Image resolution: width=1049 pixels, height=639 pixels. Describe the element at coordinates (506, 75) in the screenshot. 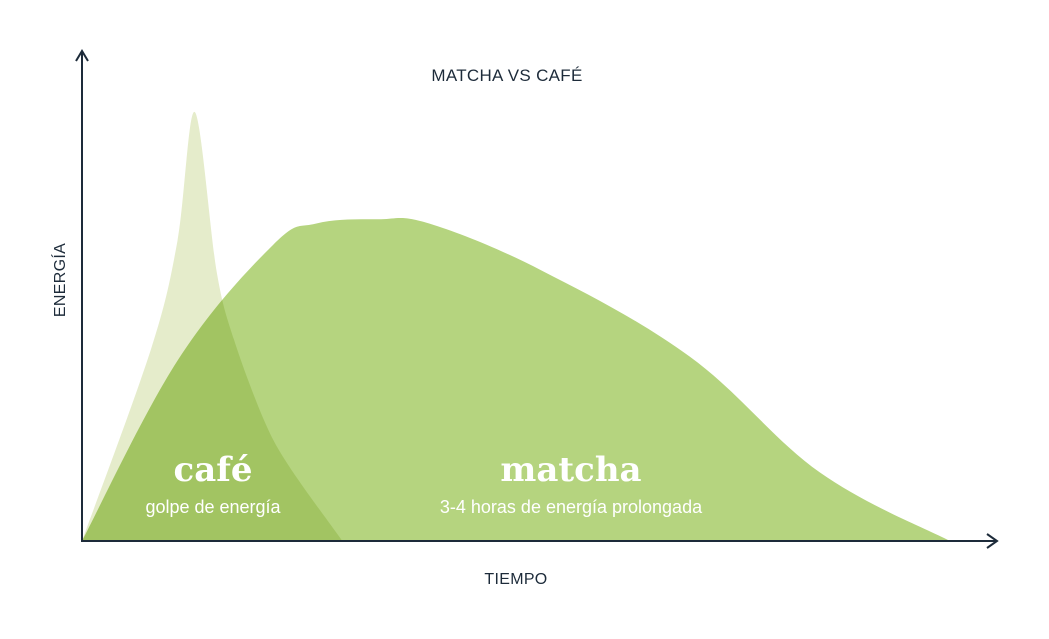

I see `chart-title: MATCHA VS CAFÉ` at that location.